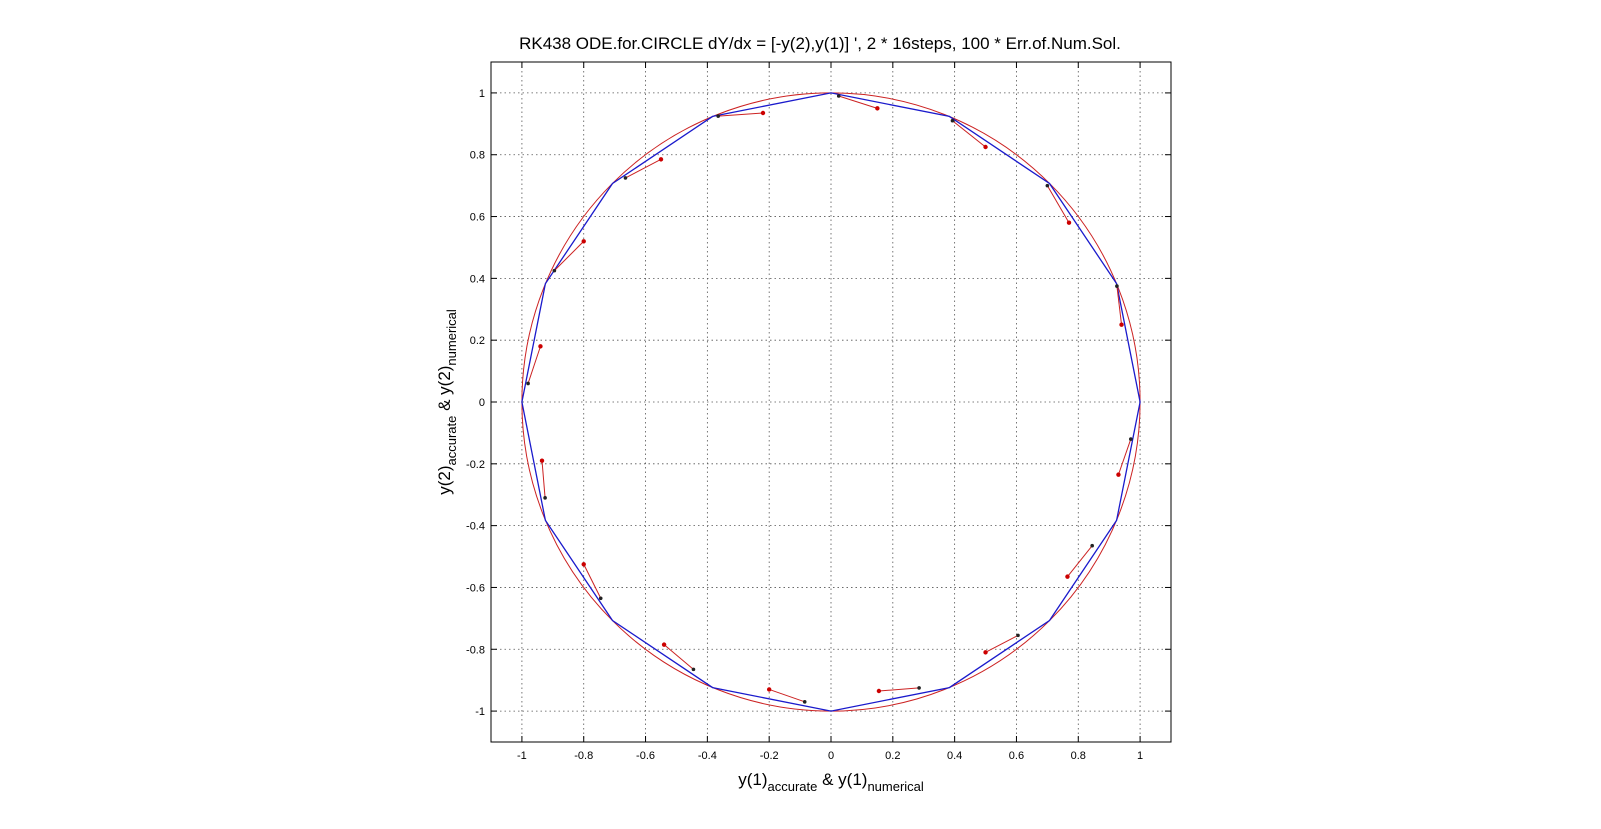  Describe the element at coordinates (451, 337) in the screenshot. I see `y-label-sub-numerical: numerical` at that location.